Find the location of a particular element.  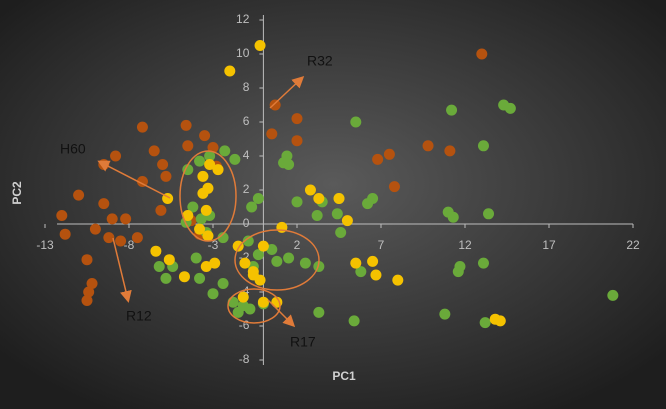

y-axis-label: PC2 is located at coordinates (17, 193).